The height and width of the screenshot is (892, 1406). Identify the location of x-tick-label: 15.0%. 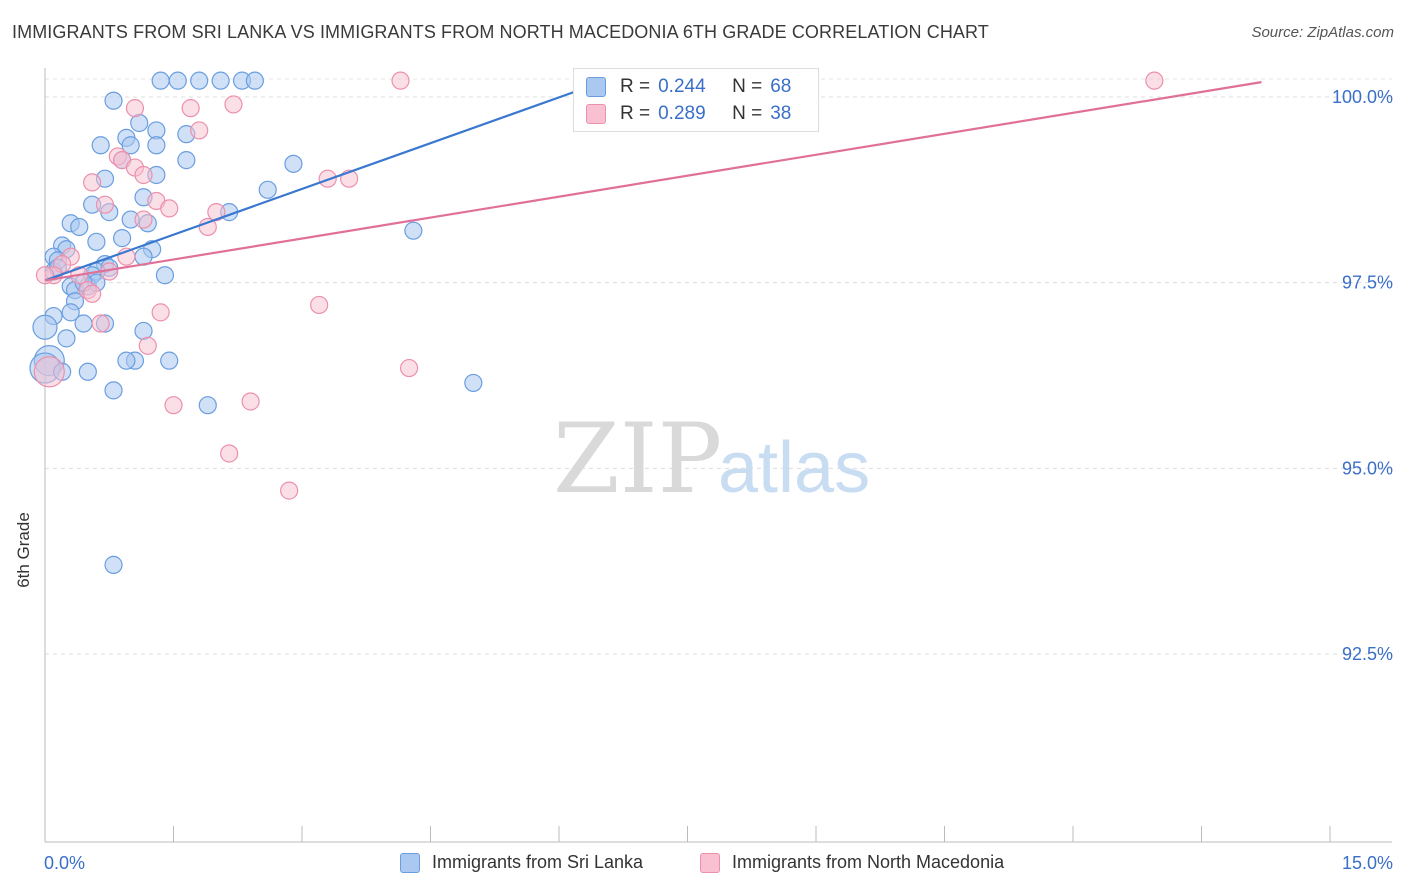
(1367, 863).